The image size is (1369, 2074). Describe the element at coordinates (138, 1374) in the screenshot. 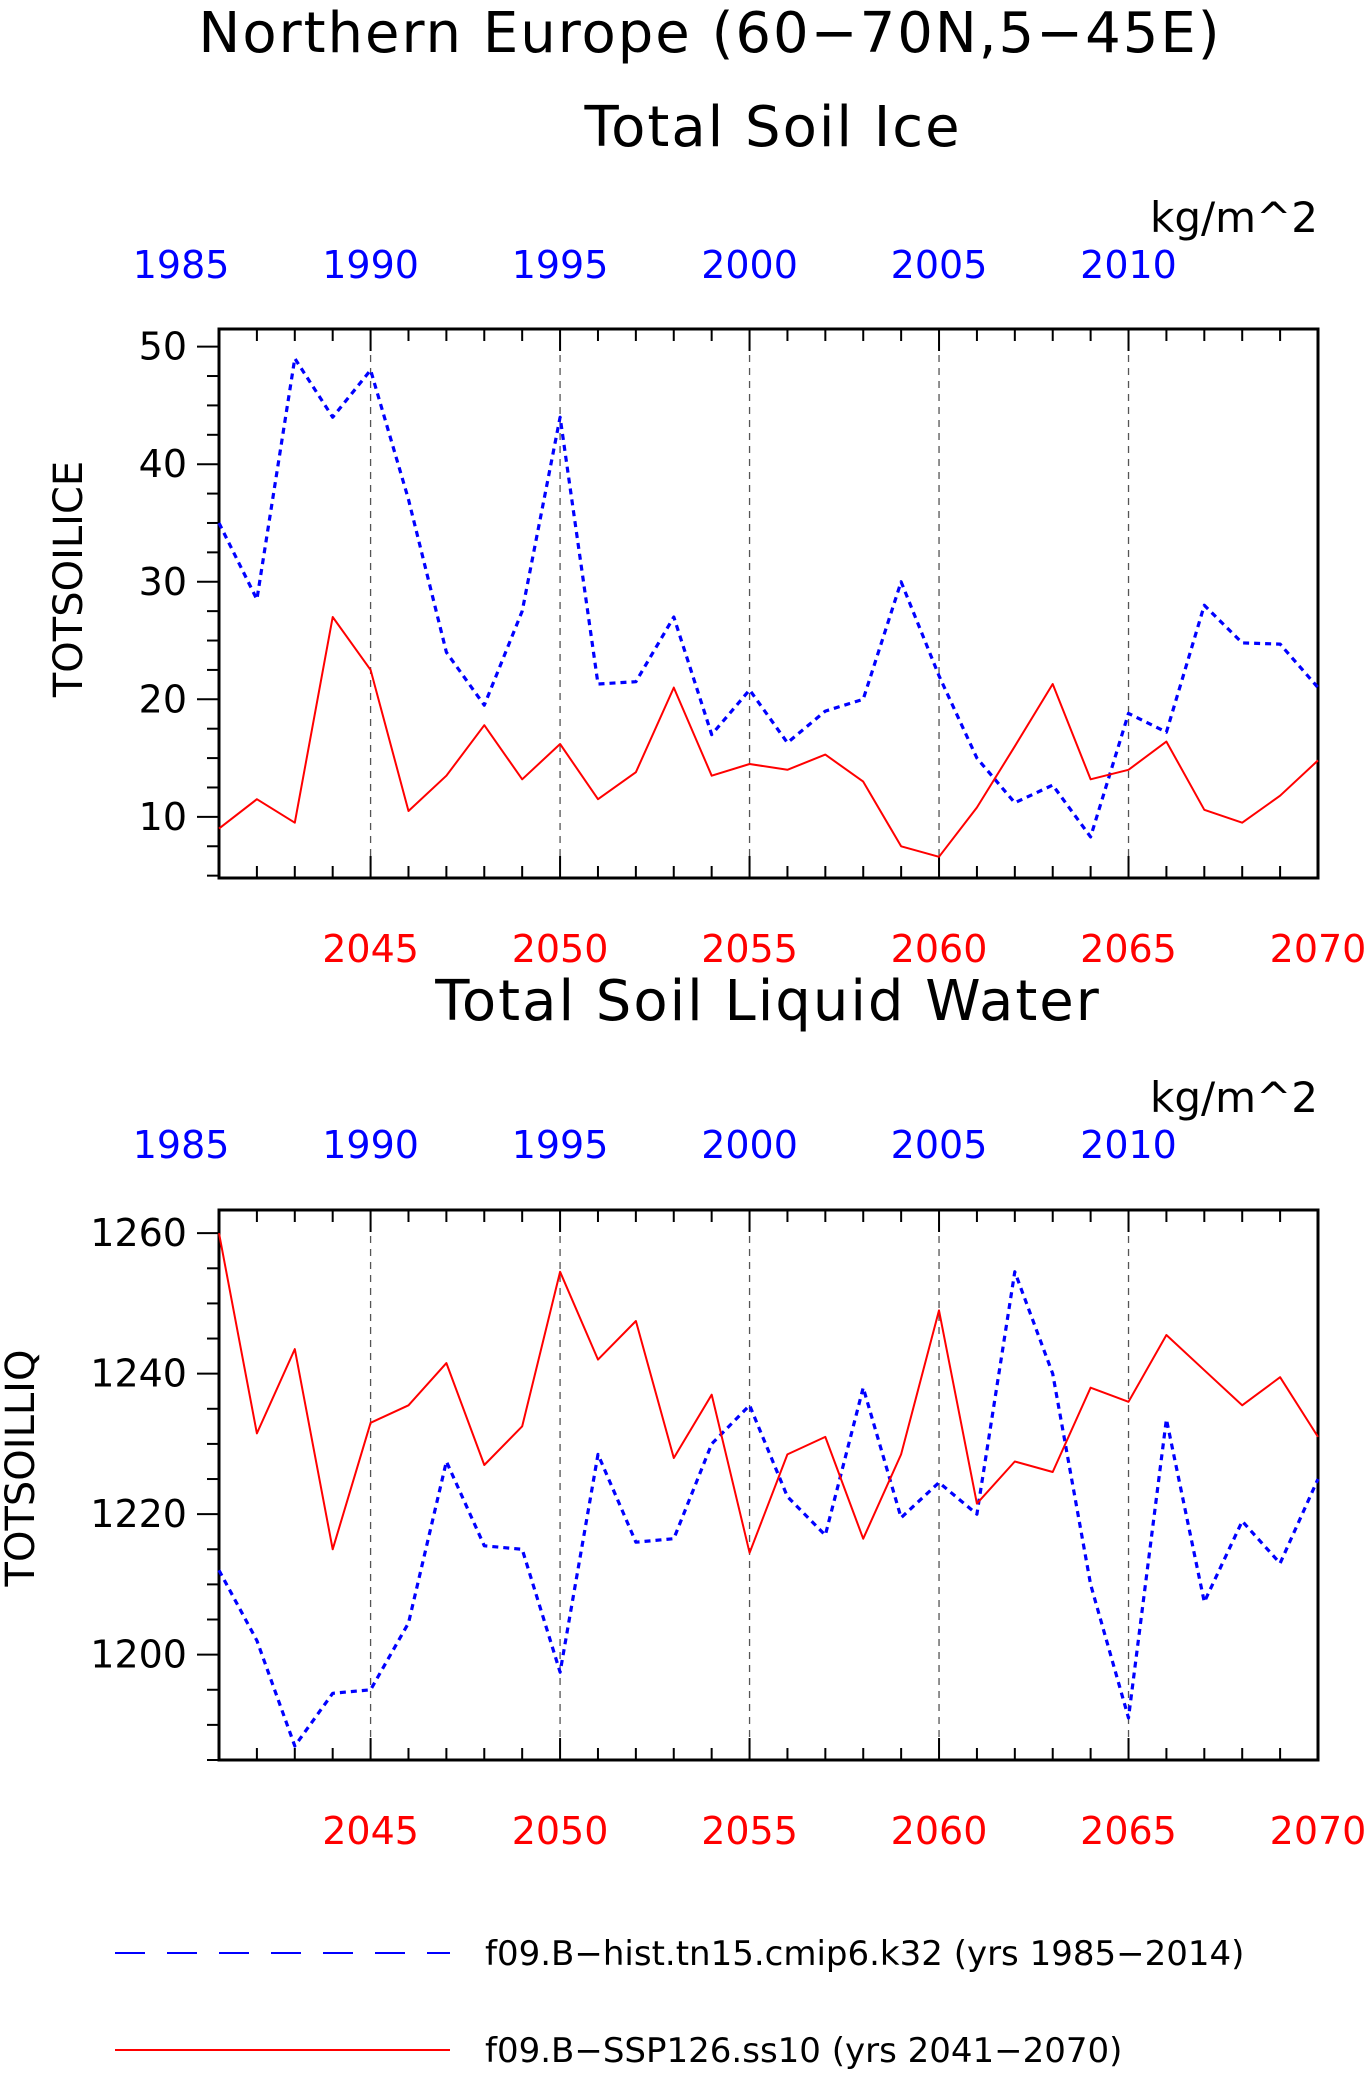

I see `y-tick-label: 1240` at that location.